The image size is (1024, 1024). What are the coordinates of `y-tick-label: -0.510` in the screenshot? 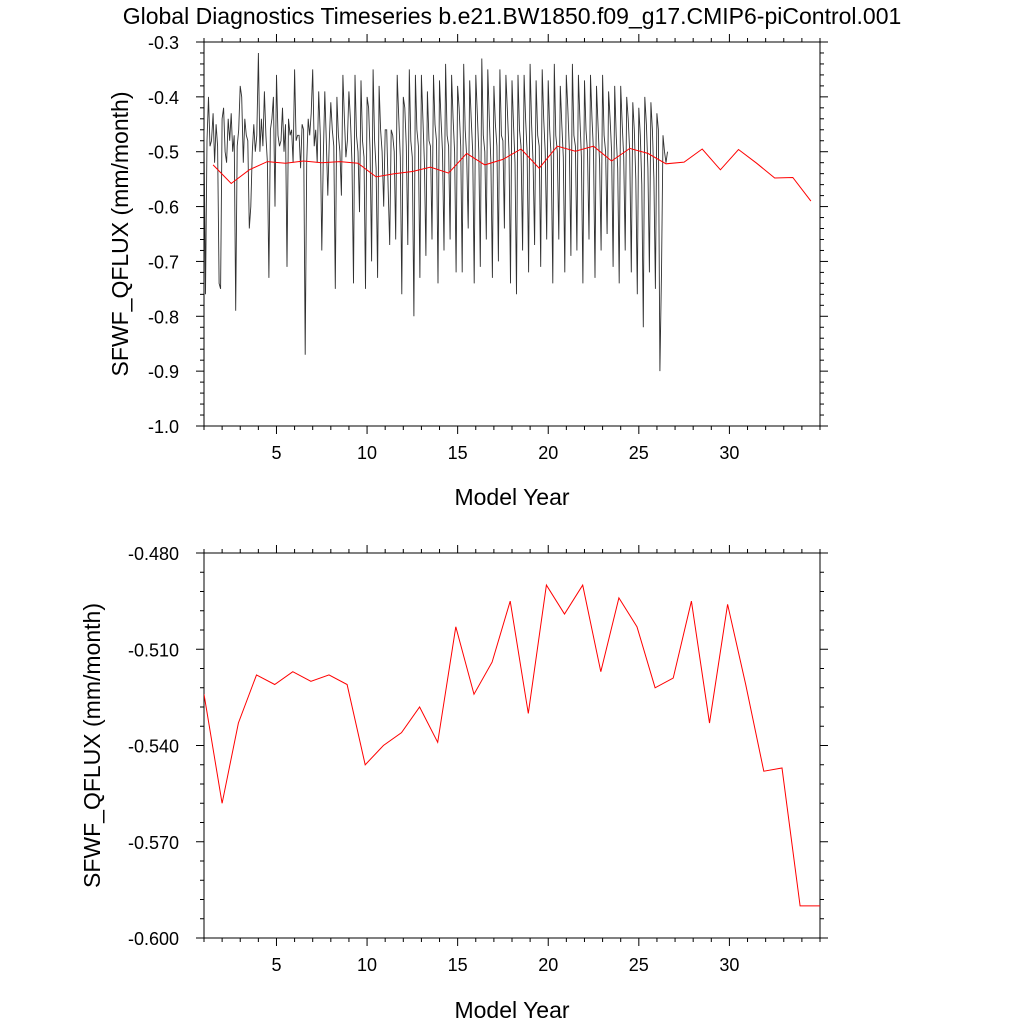 It's located at (153, 650).